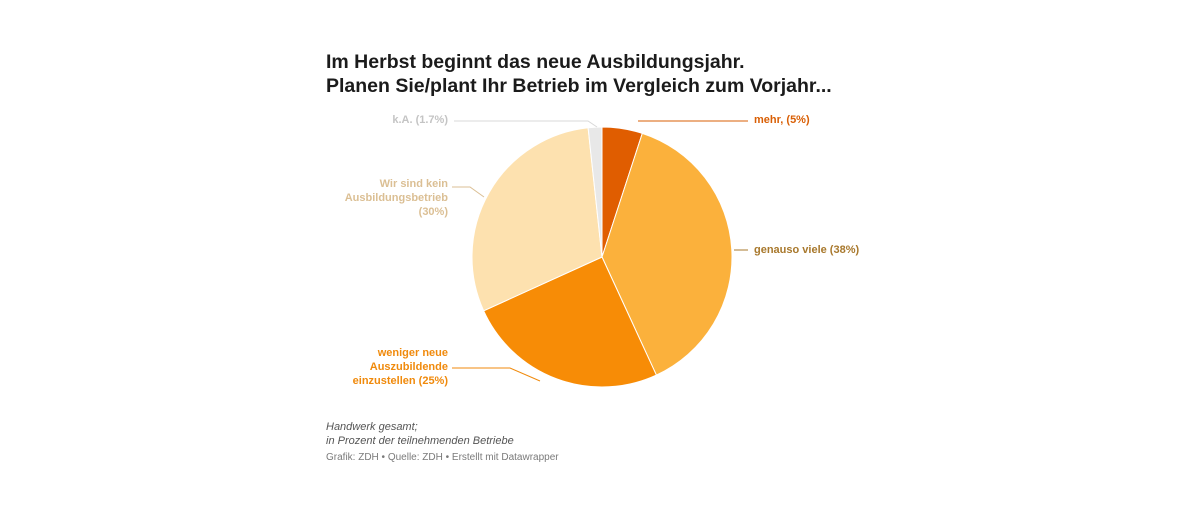 This screenshot has height=514, width=1200. Describe the element at coordinates (412, 353) in the screenshot. I see `slice-label-line: weniger neue` at that location.